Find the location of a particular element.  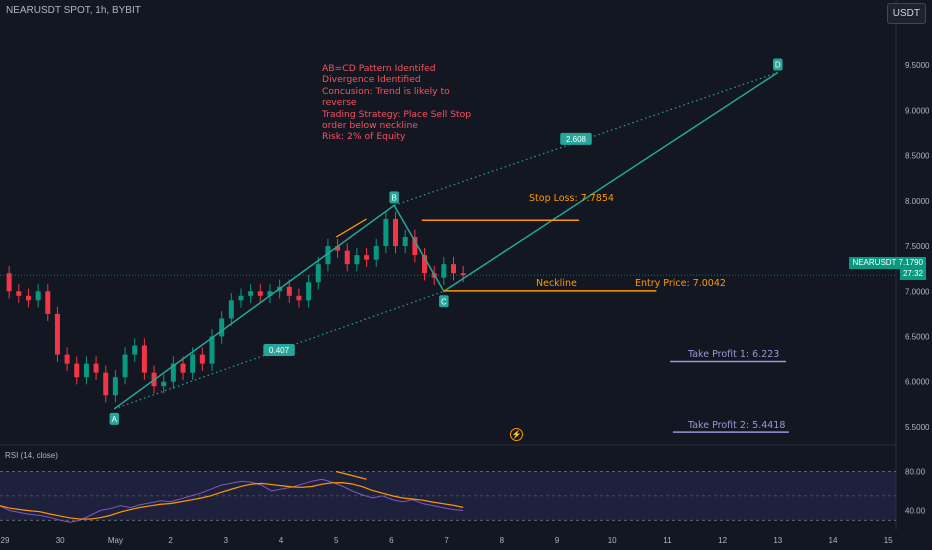

ratio-label-ac: 0.407 is located at coordinates (279, 350).